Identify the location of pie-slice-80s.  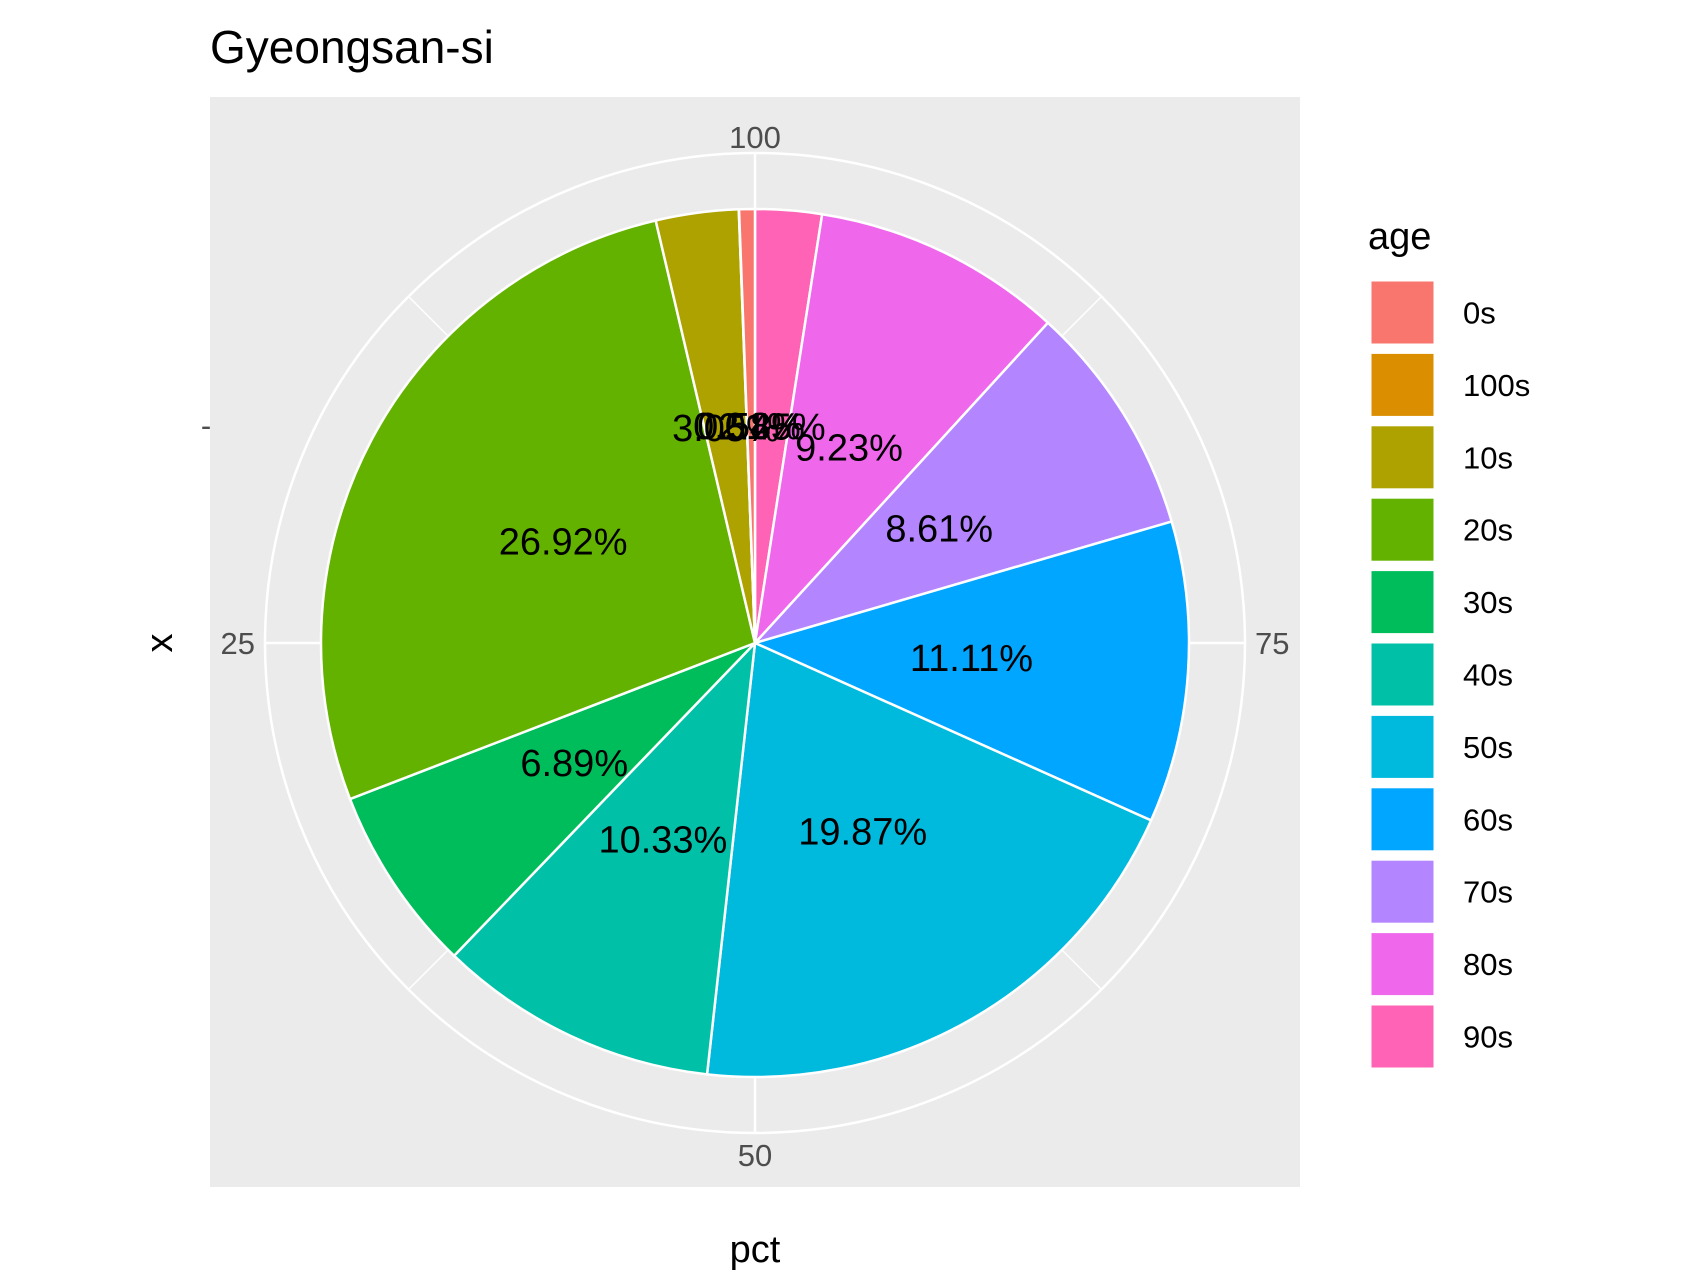
(901, 429).